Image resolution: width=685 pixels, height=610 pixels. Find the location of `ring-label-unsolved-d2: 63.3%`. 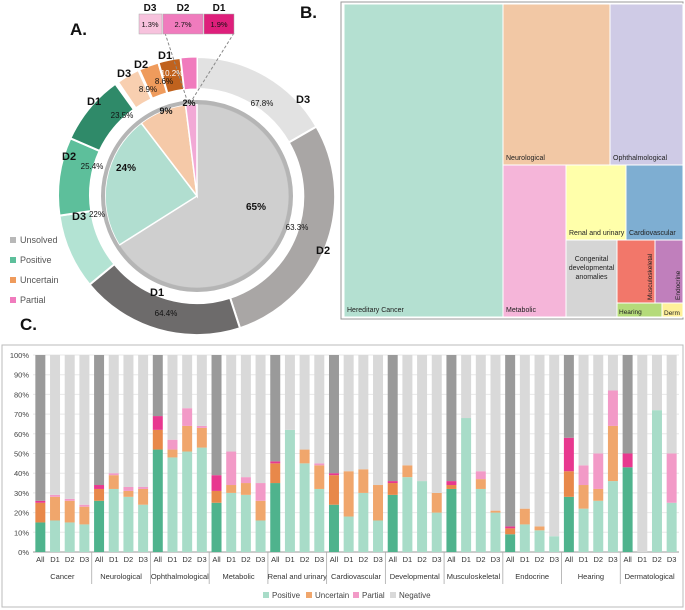

ring-label-unsolved-d2: 63.3% is located at coordinates (297, 227).